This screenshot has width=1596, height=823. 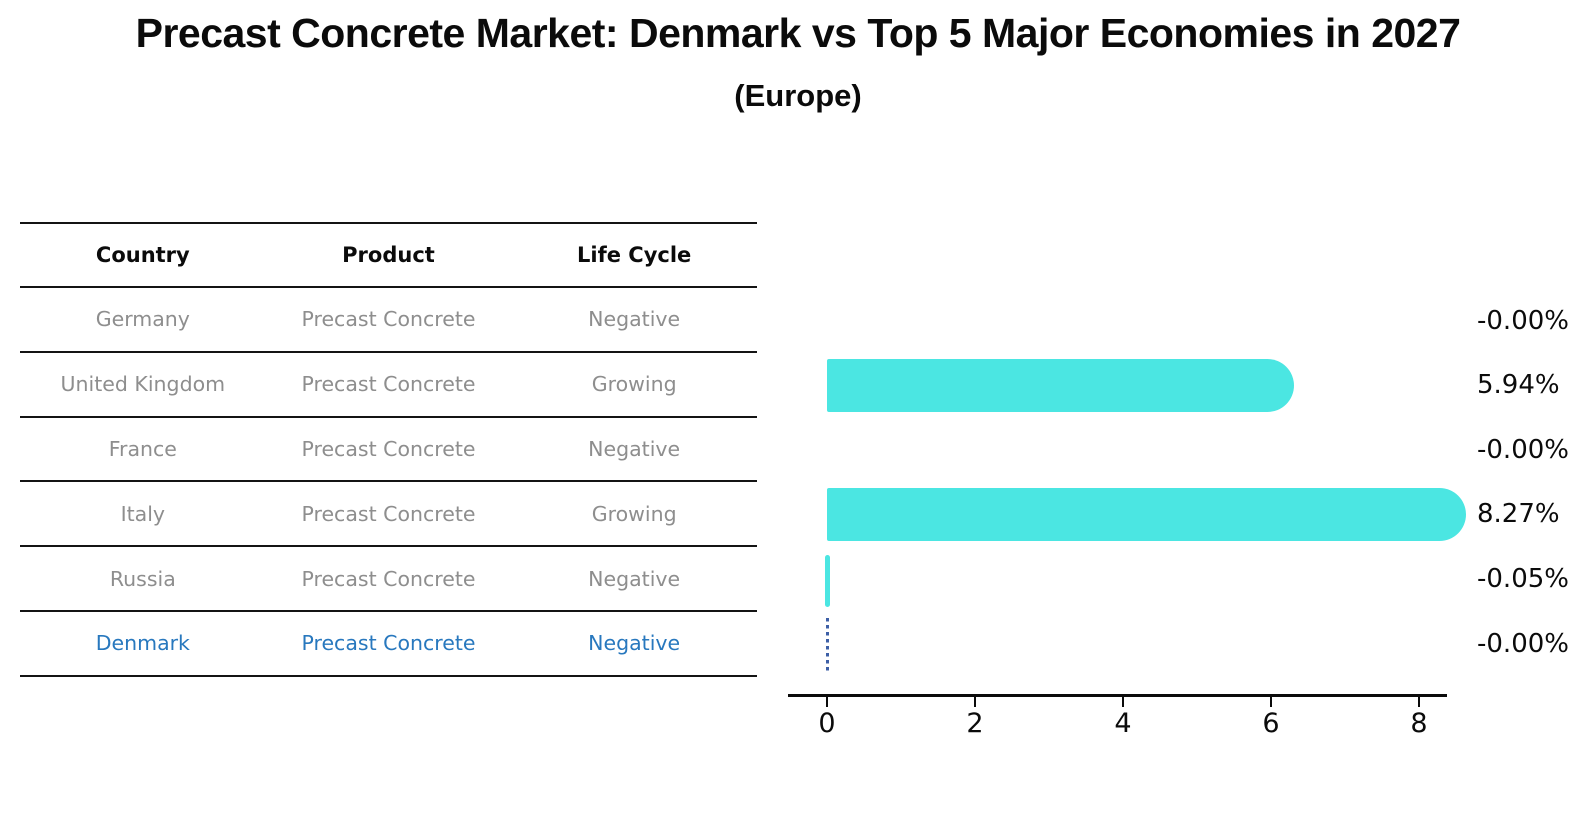 I want to click on value-label-russia: -0.05%, so click(x=1523, y=578).